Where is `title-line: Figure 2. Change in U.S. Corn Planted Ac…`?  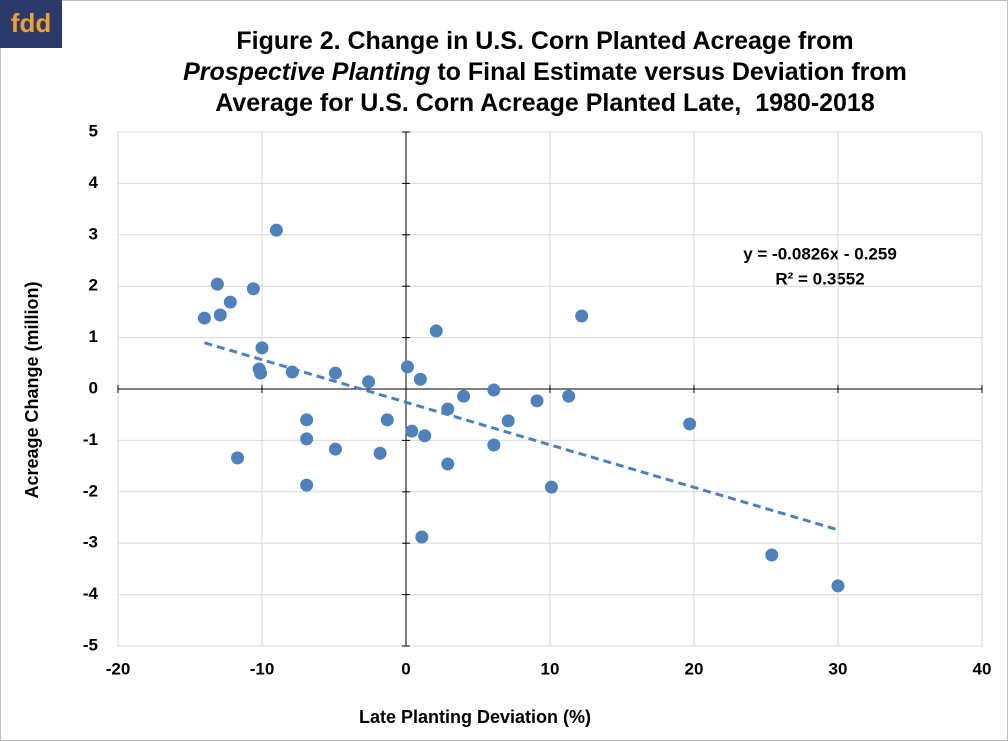 title-line: Figure 2. Change in U.S. Corn Planted Ac… is located at coordinates (544, 41).